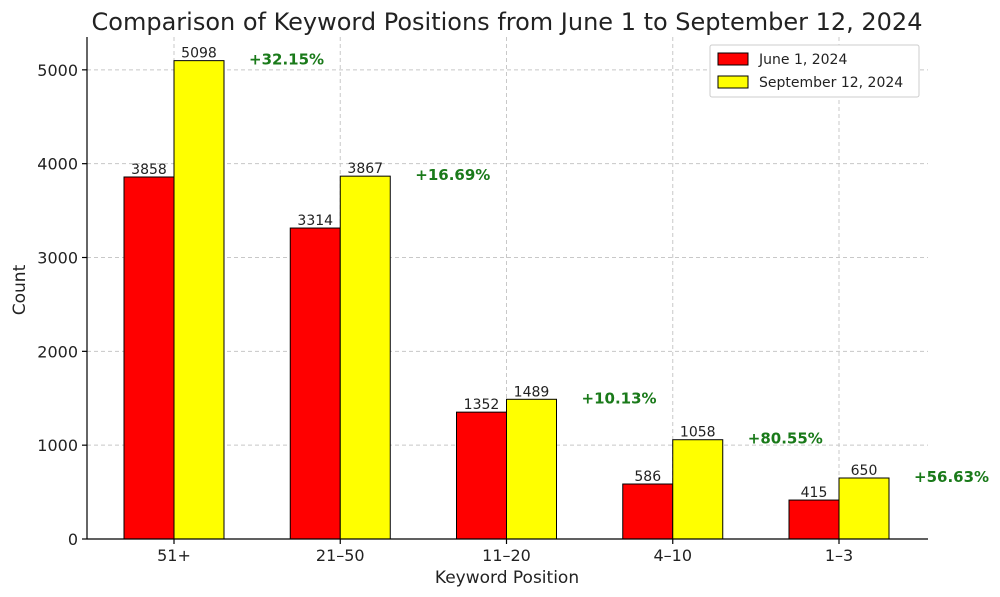  What do you see at coordinates (57, 164) in the screenshot?
I see `y-tick-label: 4000` at bounding box center [57, 164].